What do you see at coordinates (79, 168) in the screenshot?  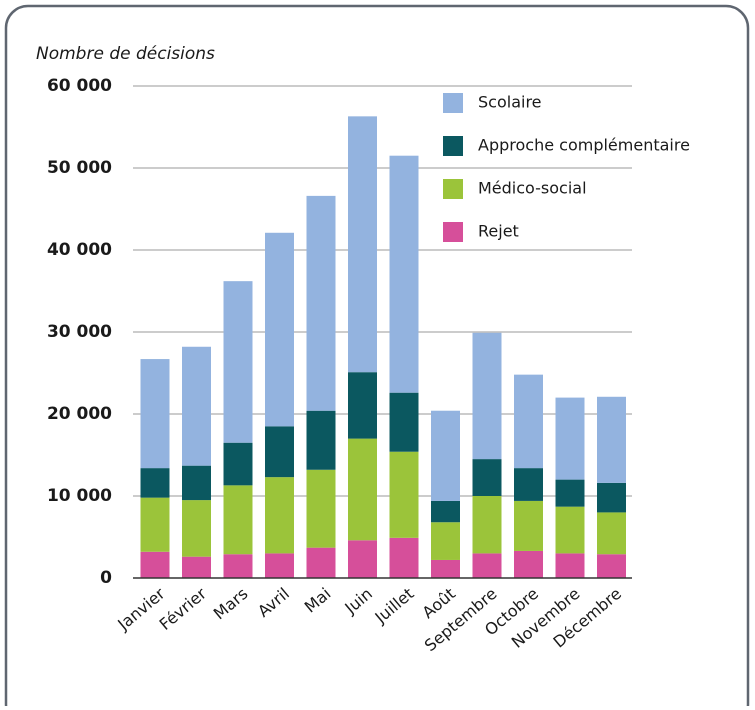 I see `y-tick-label: 50 000` at bounding box center [79, 168].